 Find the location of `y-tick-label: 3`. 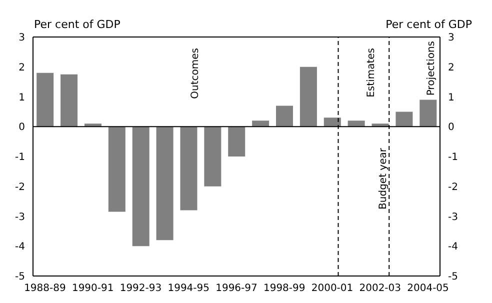

y-tick-label: 3 is located at coordinates (21, 38).